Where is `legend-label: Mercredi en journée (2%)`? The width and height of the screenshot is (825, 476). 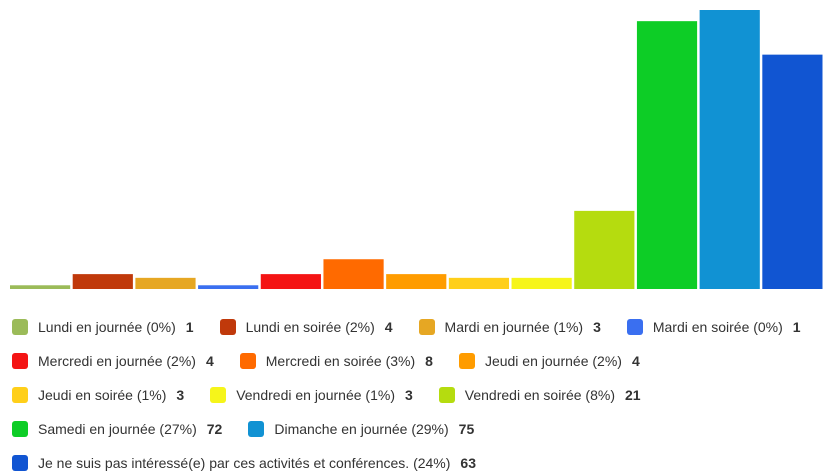
legend-label: Mercredi en journée (2%) is located at coordinates (117, 361).